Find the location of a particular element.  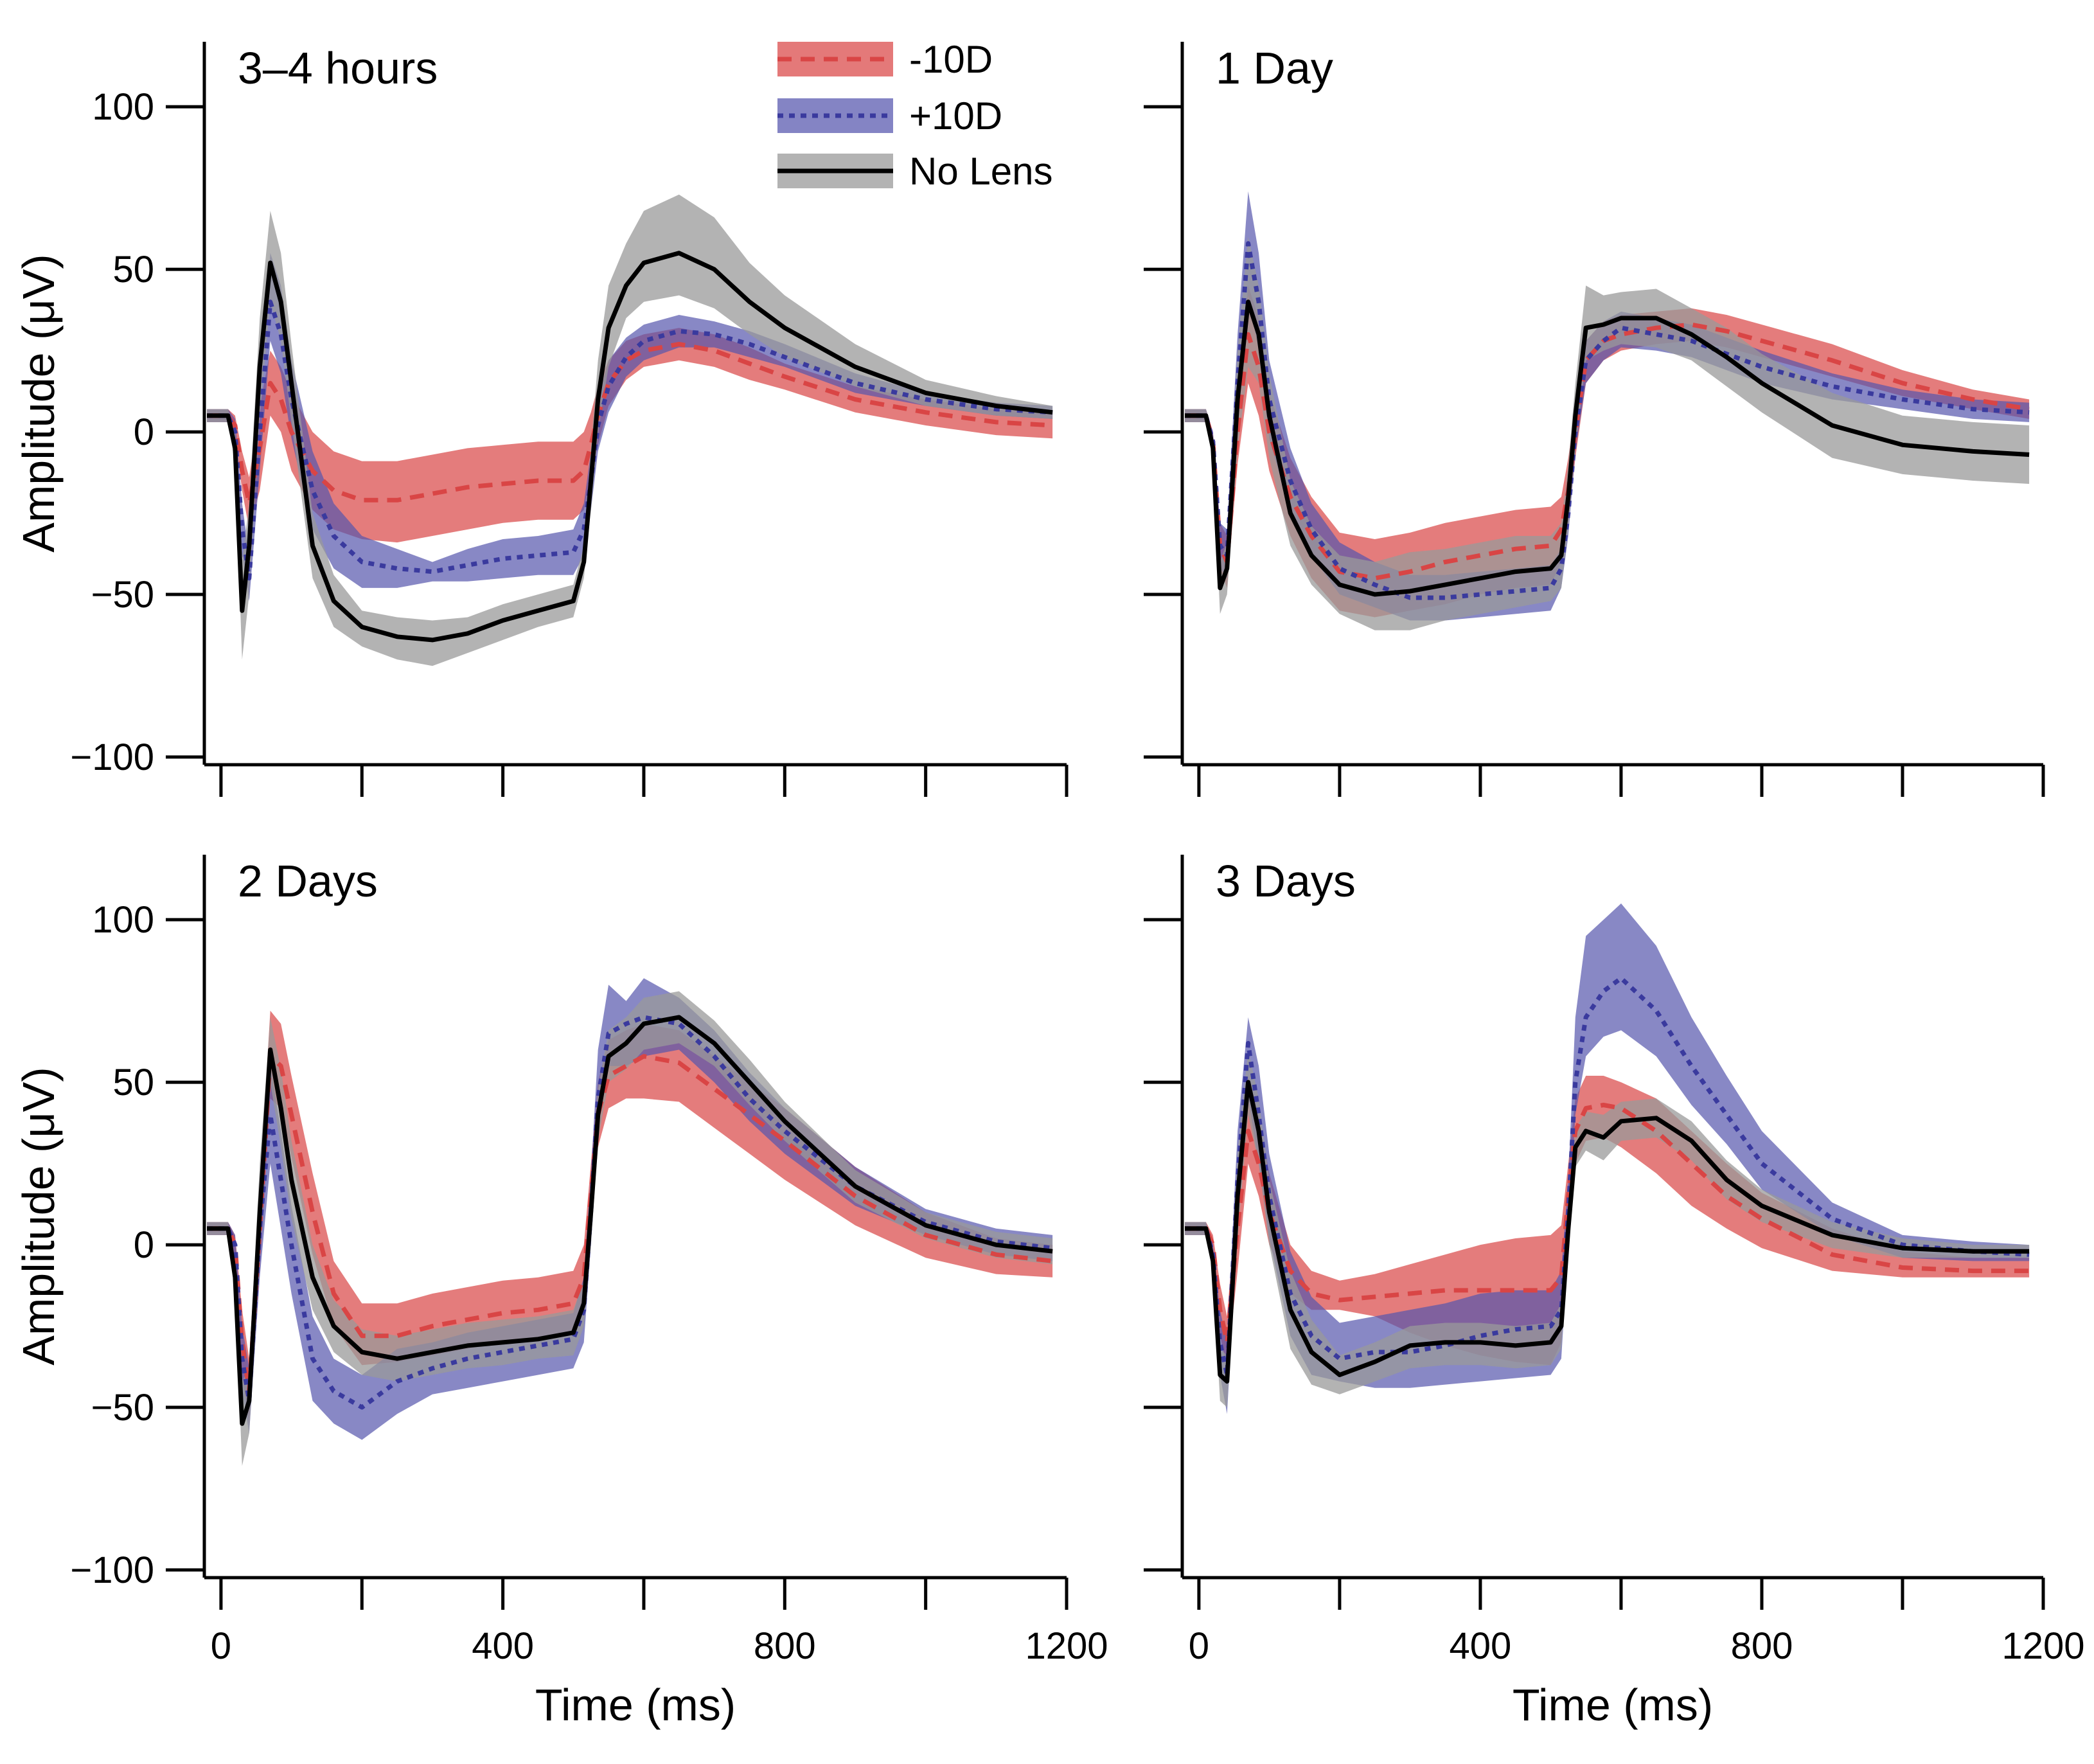

legend-label: +10D is located at coordinates (955, 116).